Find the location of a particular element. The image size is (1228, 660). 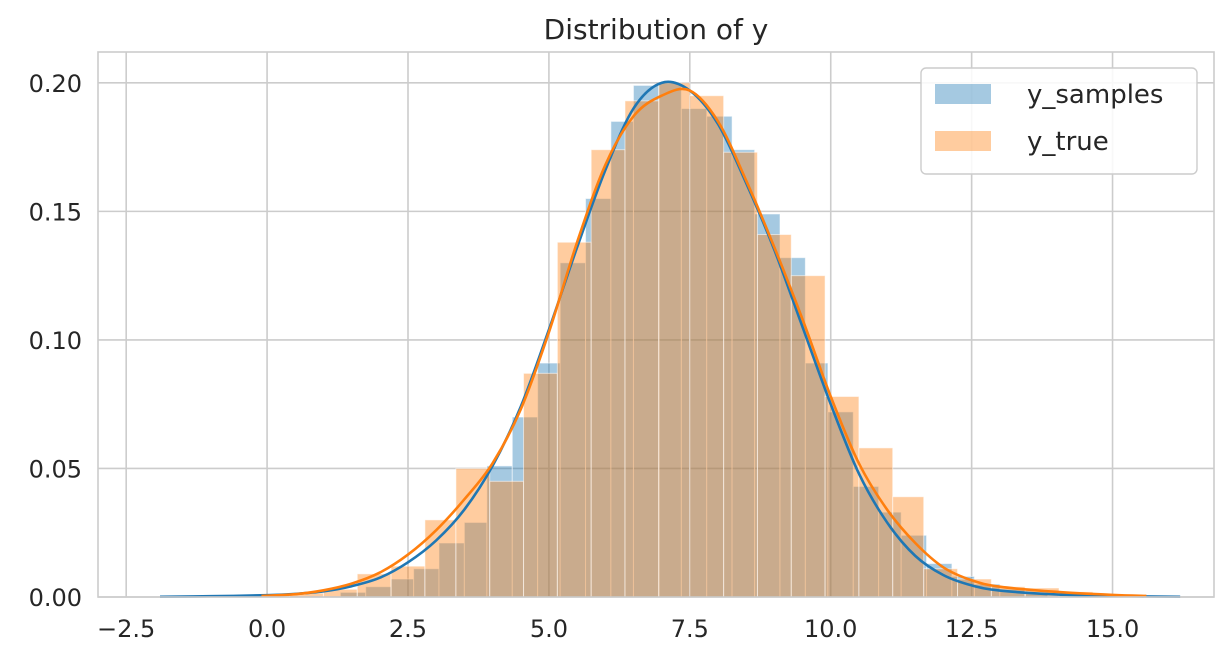

legend: y_samples y_true is located at coordinates (1059, 121).